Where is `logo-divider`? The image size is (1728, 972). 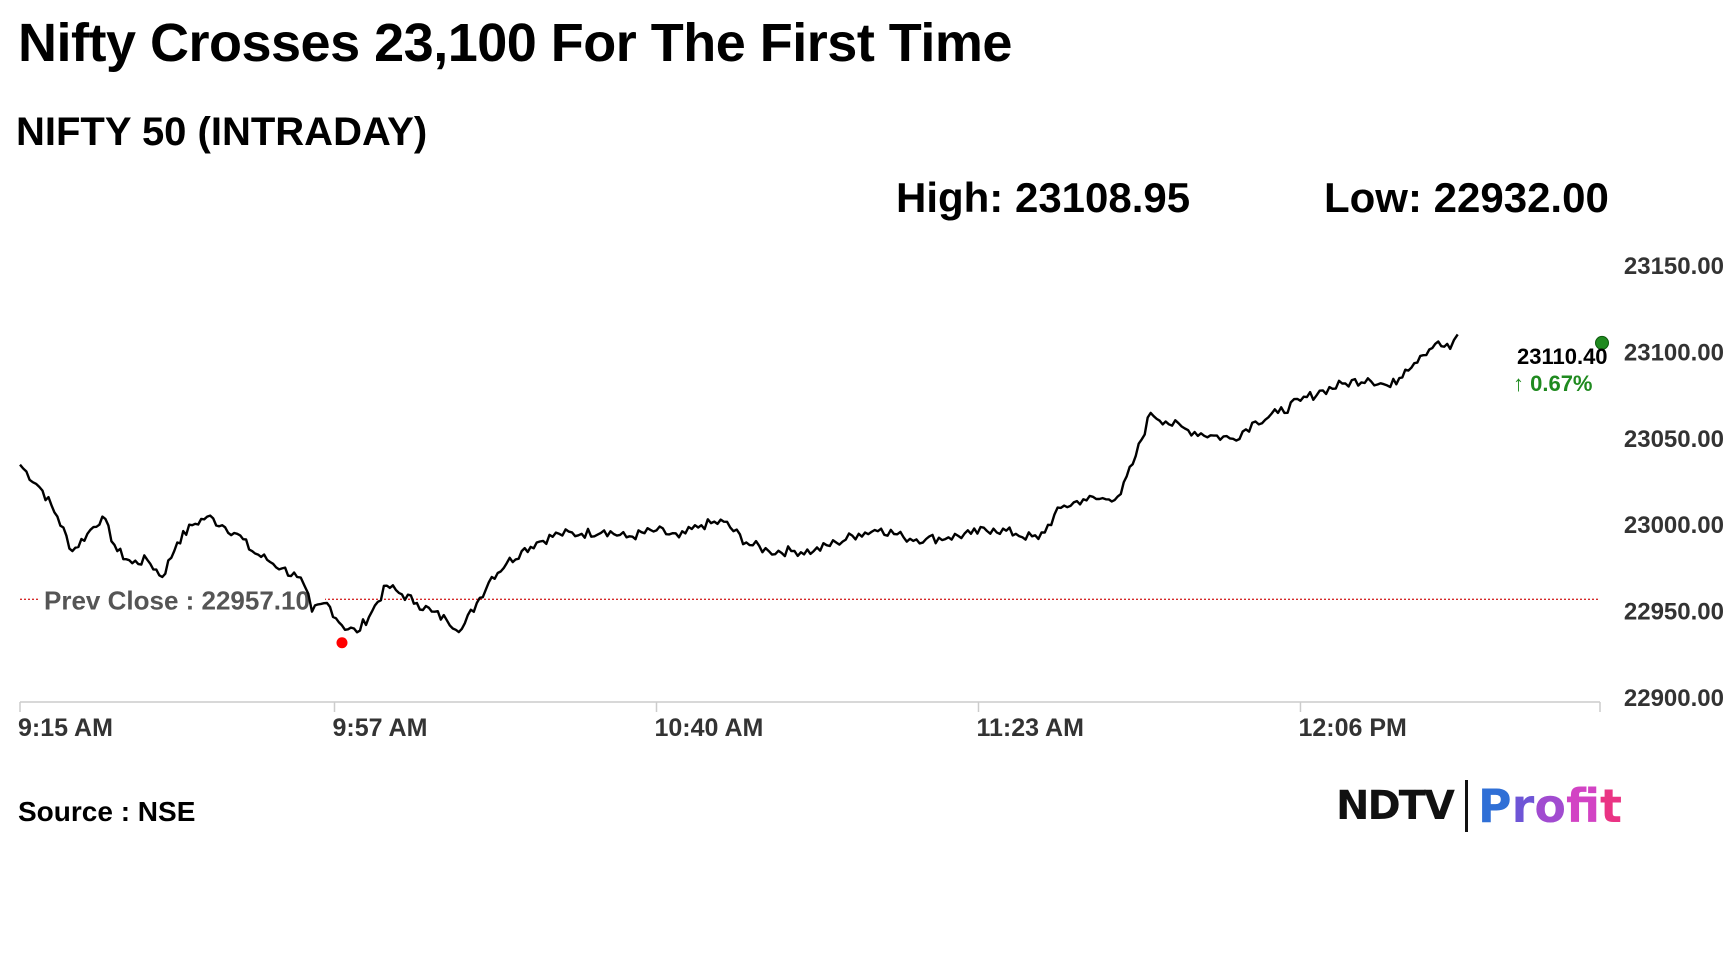
logo-divider is located at coordinates (1466, 806).